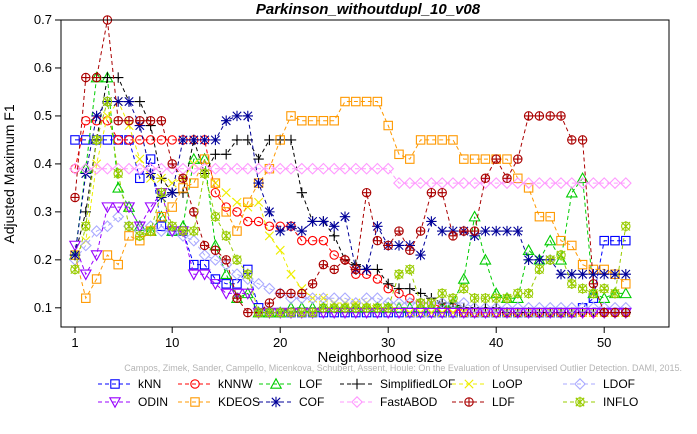 The width and height of the screenshot is (697, 434). I want to click on x-tick-label: 20, so click(280, 342).